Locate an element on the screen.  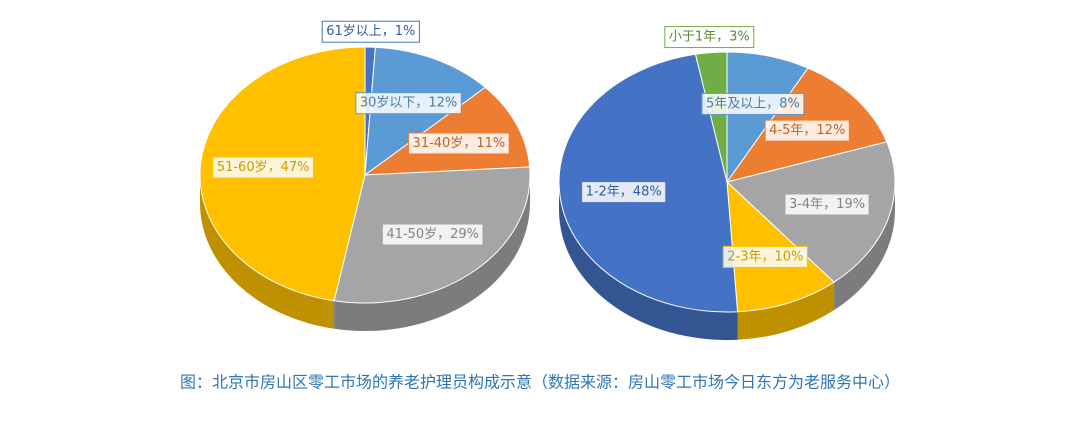
data-label: 4-5年，12% is located at coordinates (807, 130).